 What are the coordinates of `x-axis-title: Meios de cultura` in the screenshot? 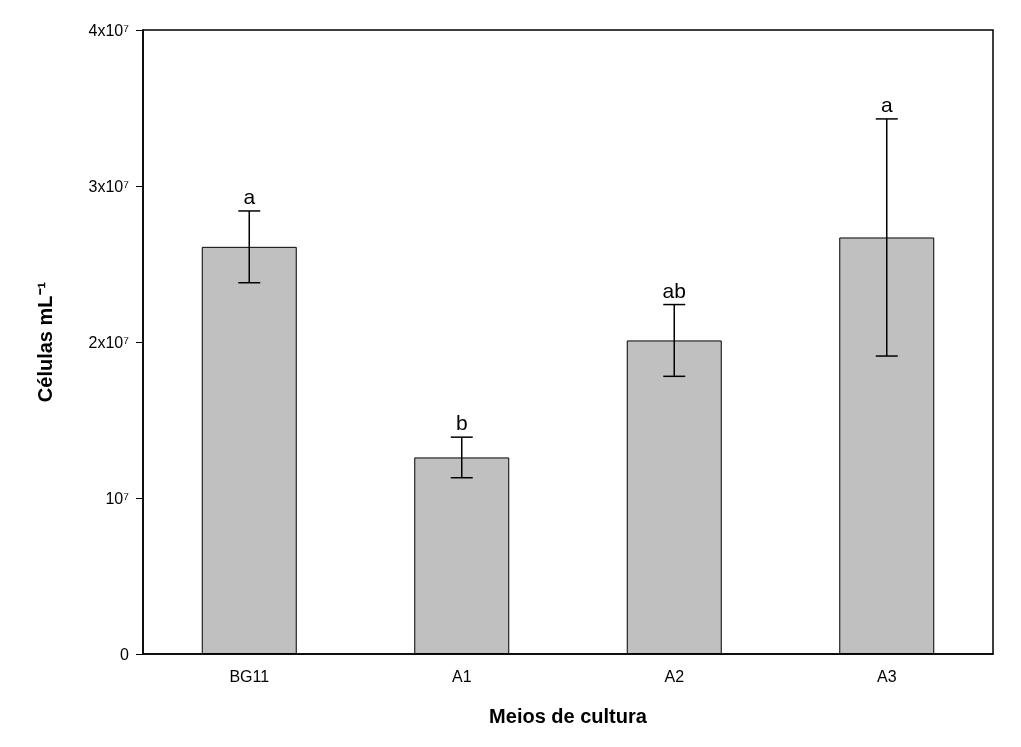 It's located at (568, 716).